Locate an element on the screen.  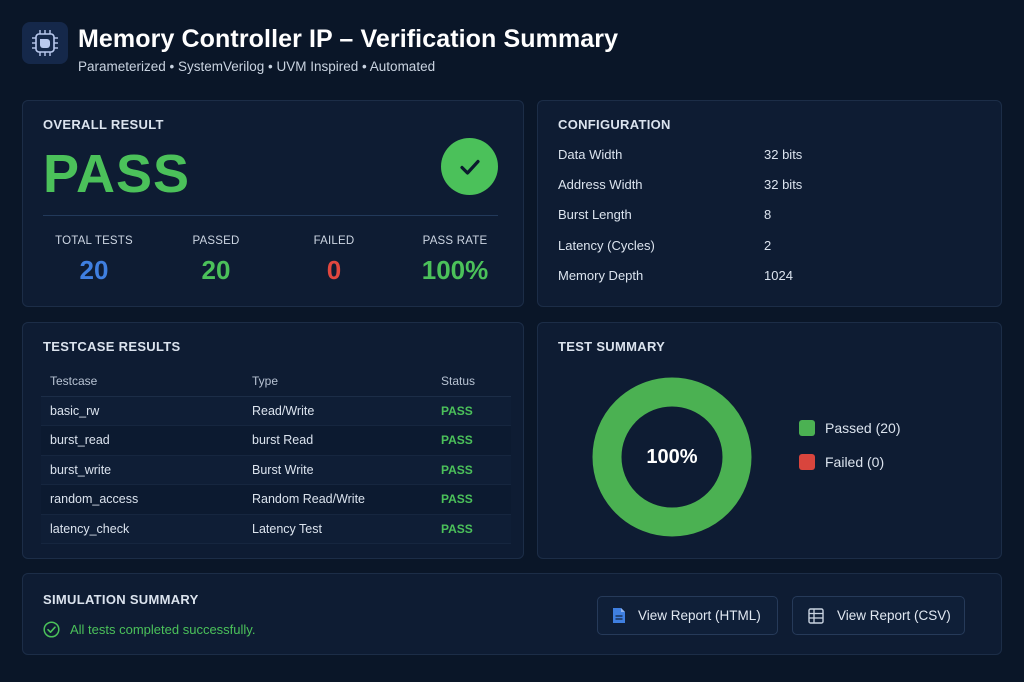
stat-pass-rate: PASS RATE 100% is located at coordinates (455, 260).